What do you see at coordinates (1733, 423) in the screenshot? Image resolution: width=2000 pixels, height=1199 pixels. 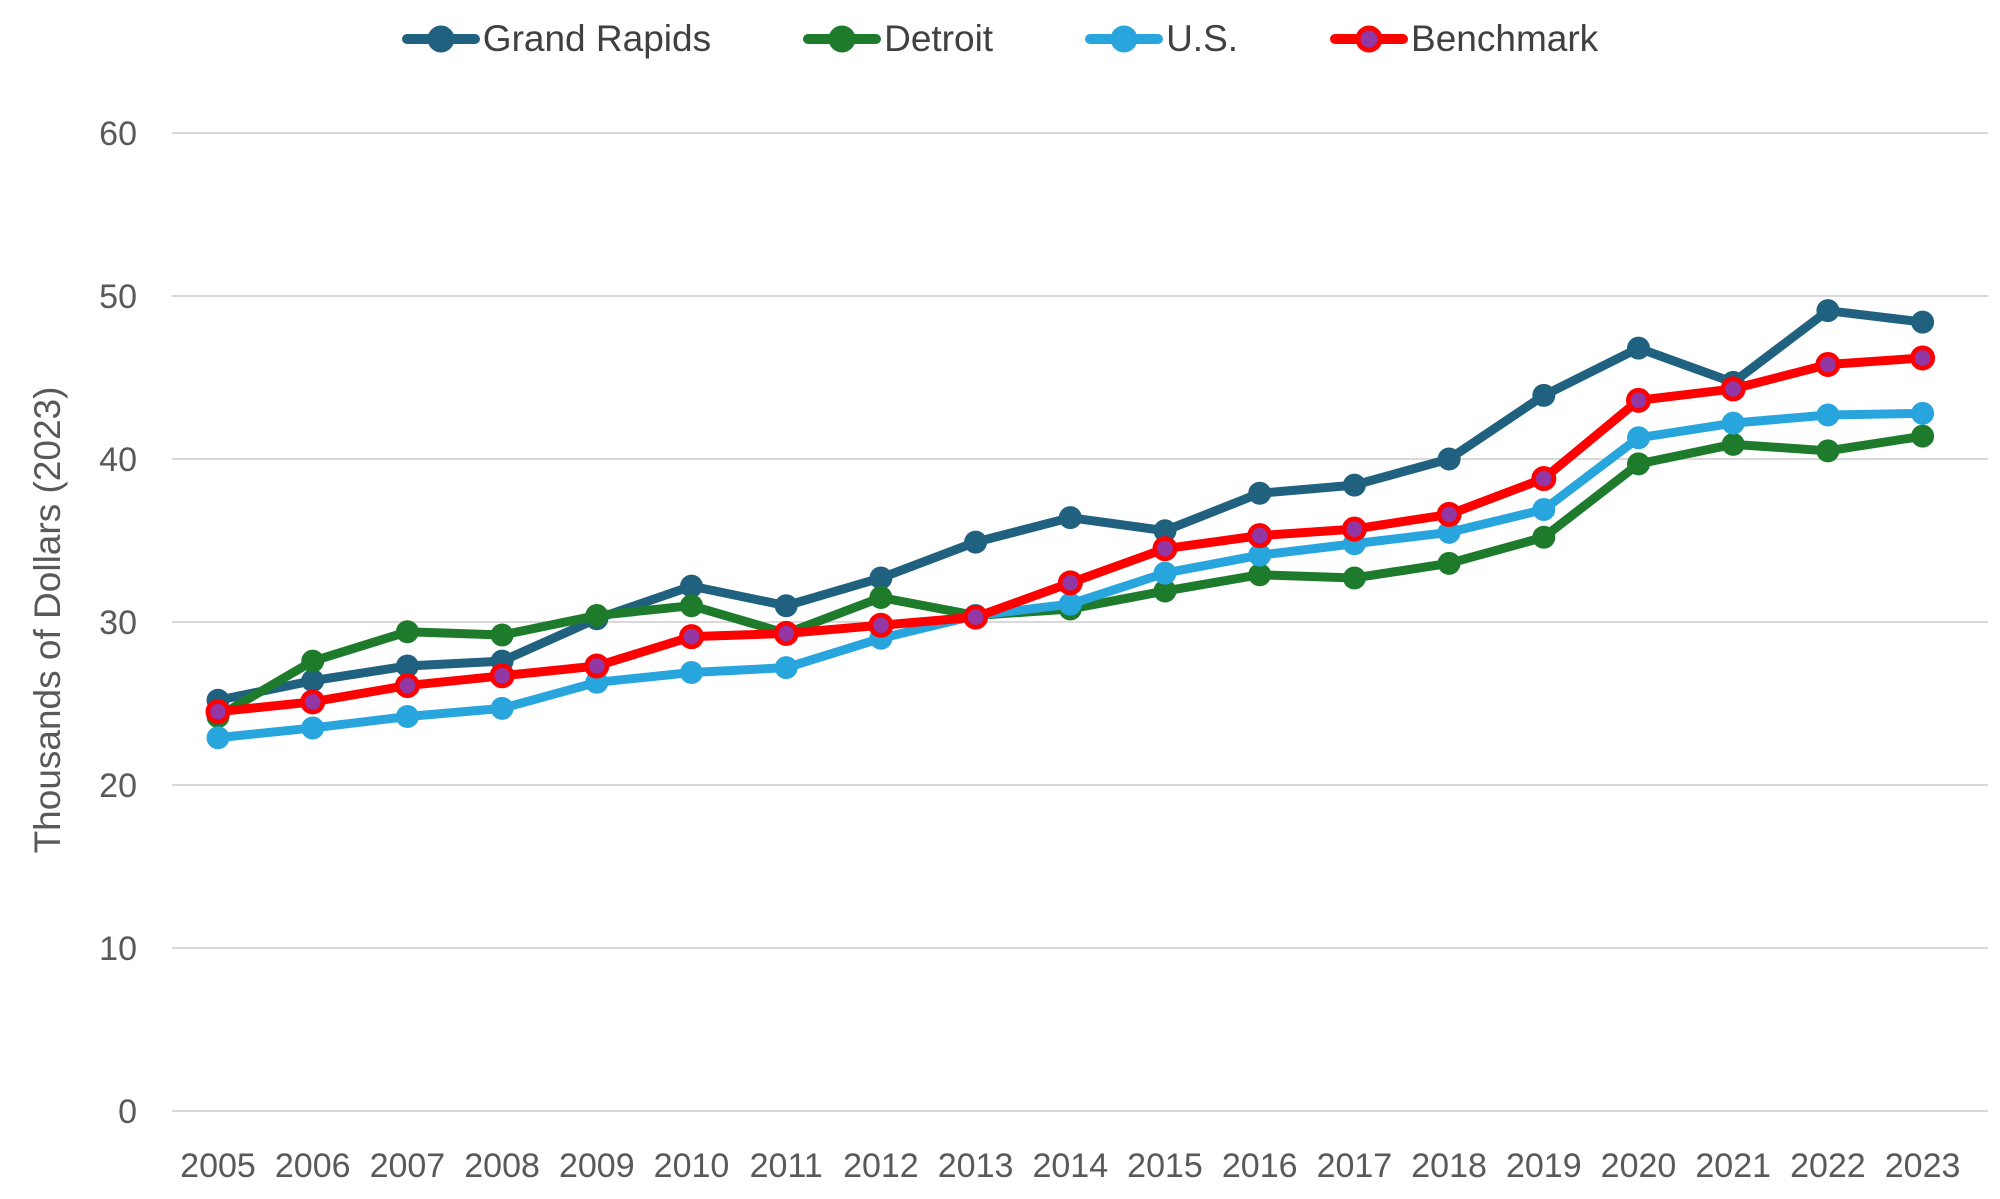 I see `data-point-u-s-2021` at bounding box center [1733, 423].